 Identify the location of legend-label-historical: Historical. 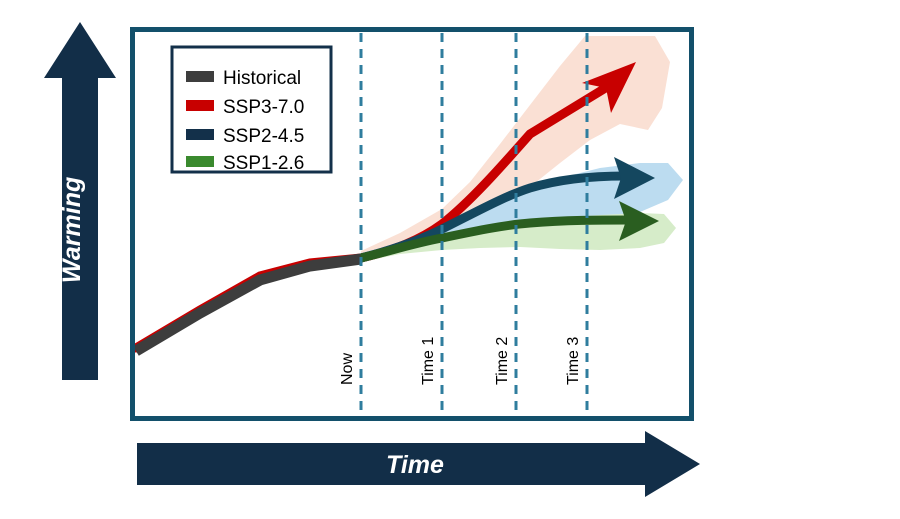
(262, 78).